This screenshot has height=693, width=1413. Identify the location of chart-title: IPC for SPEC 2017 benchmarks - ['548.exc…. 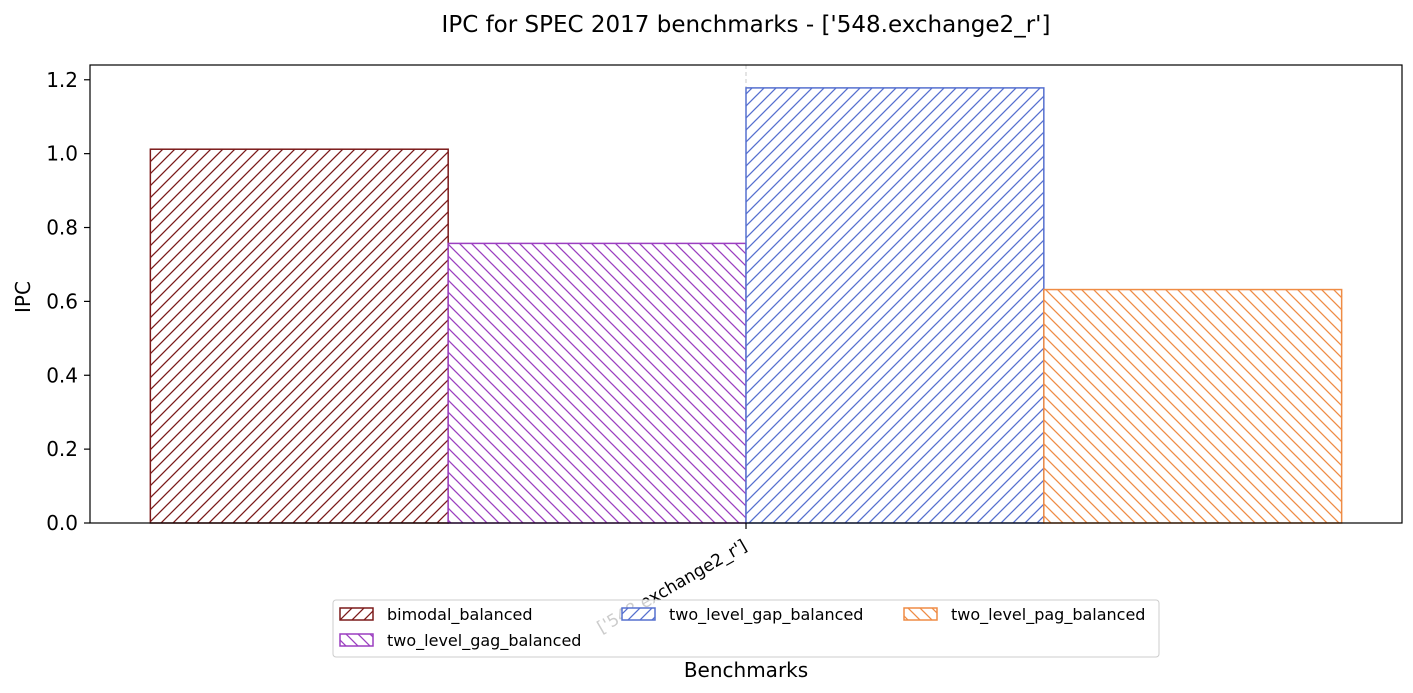
(746, 25).